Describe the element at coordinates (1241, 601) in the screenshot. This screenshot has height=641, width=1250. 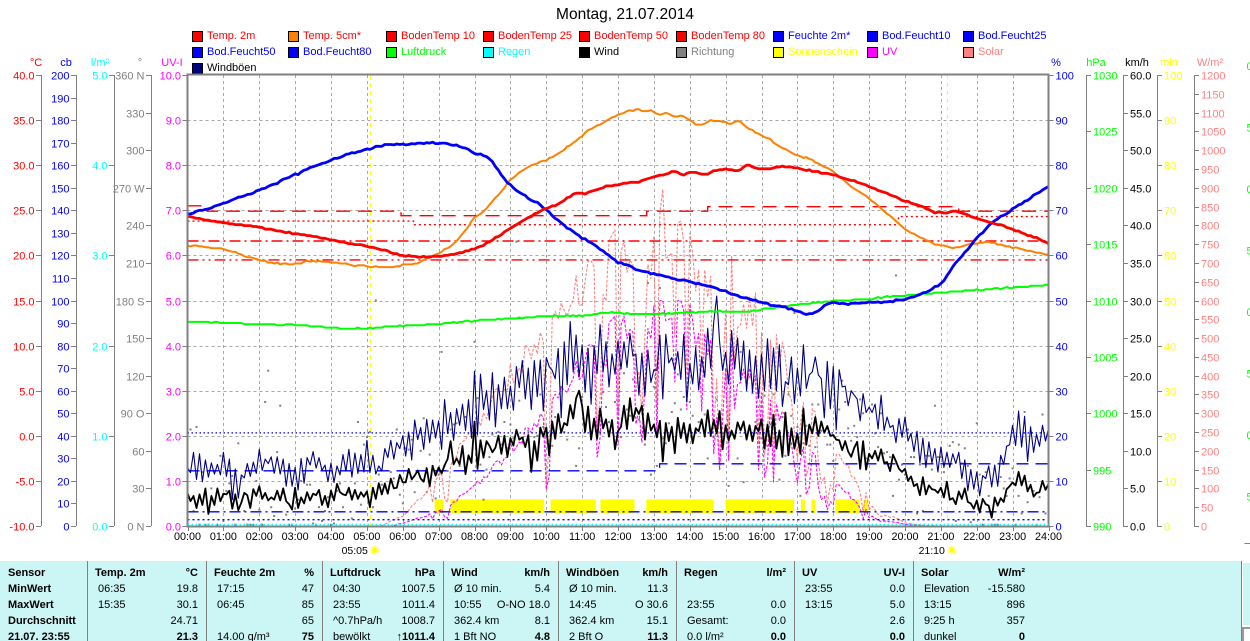
I see `table-right-border` at that location.